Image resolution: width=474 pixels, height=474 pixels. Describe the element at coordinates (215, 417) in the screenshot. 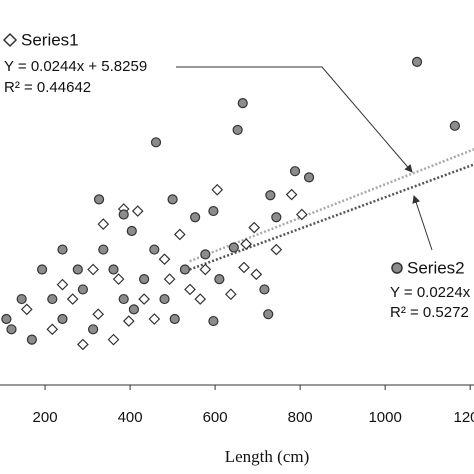

I see `x-tick-label: 600` at that location.